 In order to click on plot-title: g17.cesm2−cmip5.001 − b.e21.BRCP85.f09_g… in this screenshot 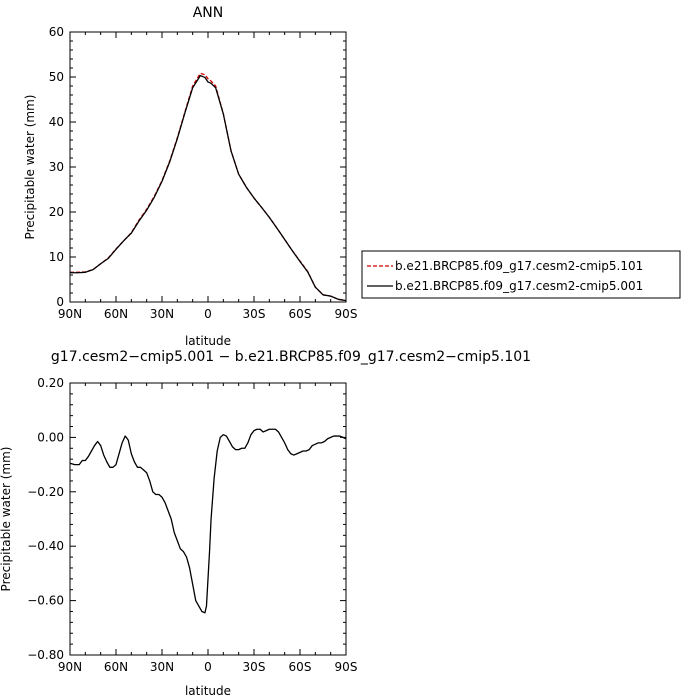, I will do `click(291, 357)`.